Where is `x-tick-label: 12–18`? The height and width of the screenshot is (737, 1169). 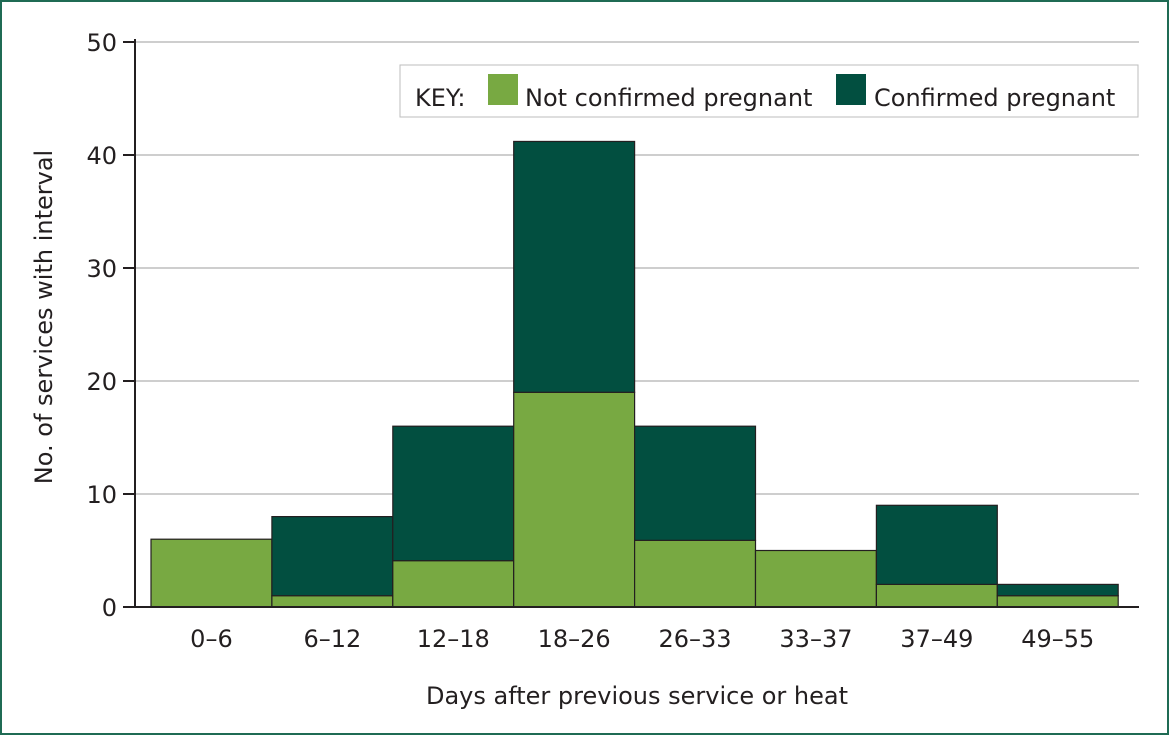 x-tick-label: 12–18 is located at coordinates (453, 639).